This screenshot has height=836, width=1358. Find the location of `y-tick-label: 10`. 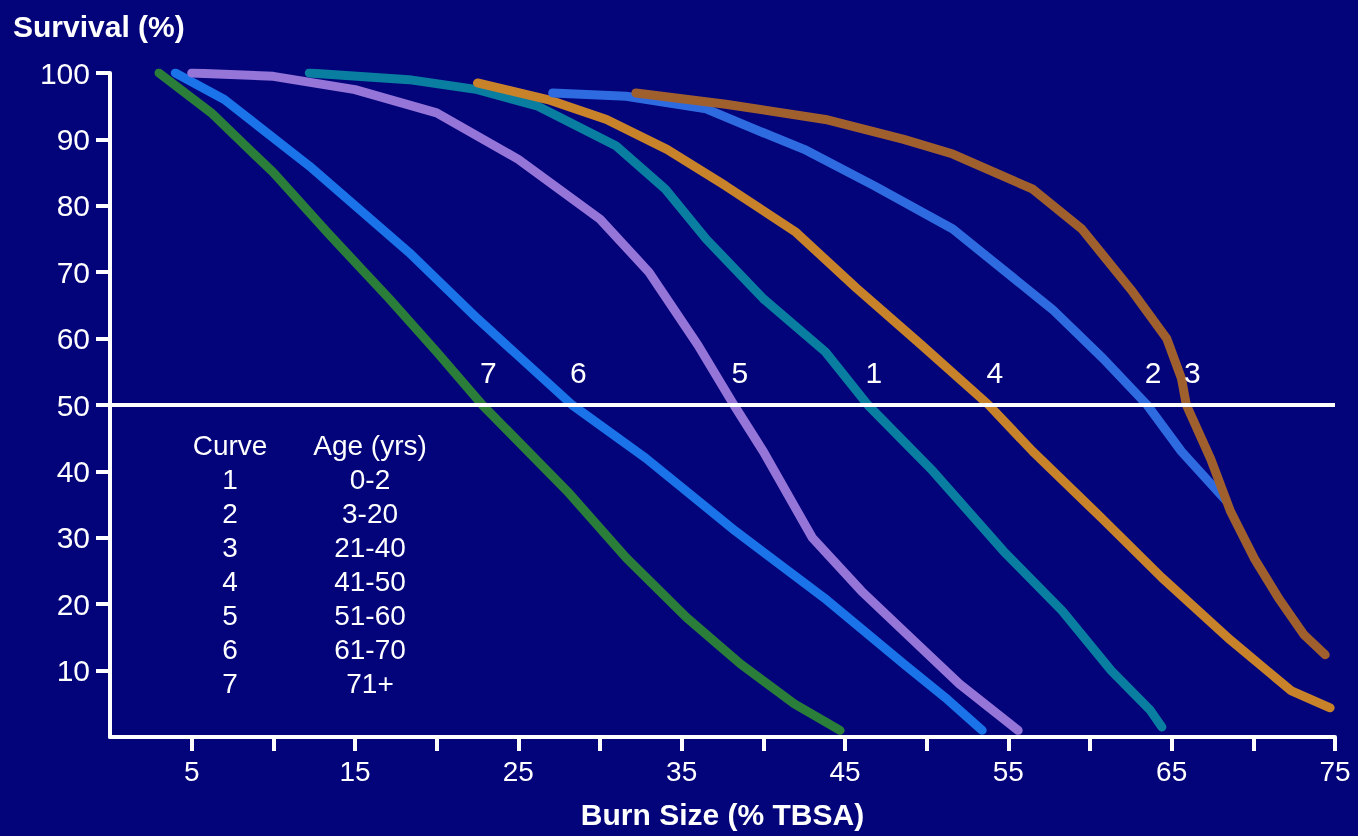

y-tick-label: 10 is located at coordinates (73, 671).